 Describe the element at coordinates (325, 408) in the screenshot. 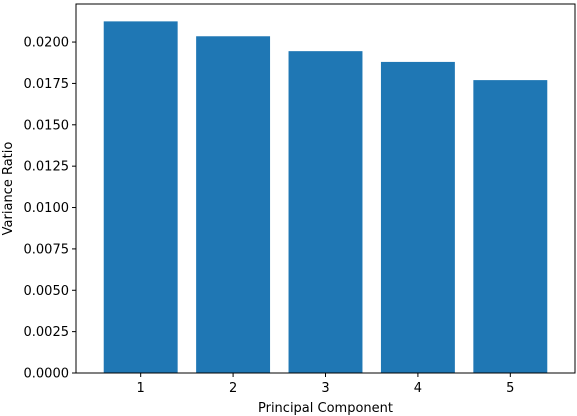

I see `x-axis-label: Principal Component` at that location.